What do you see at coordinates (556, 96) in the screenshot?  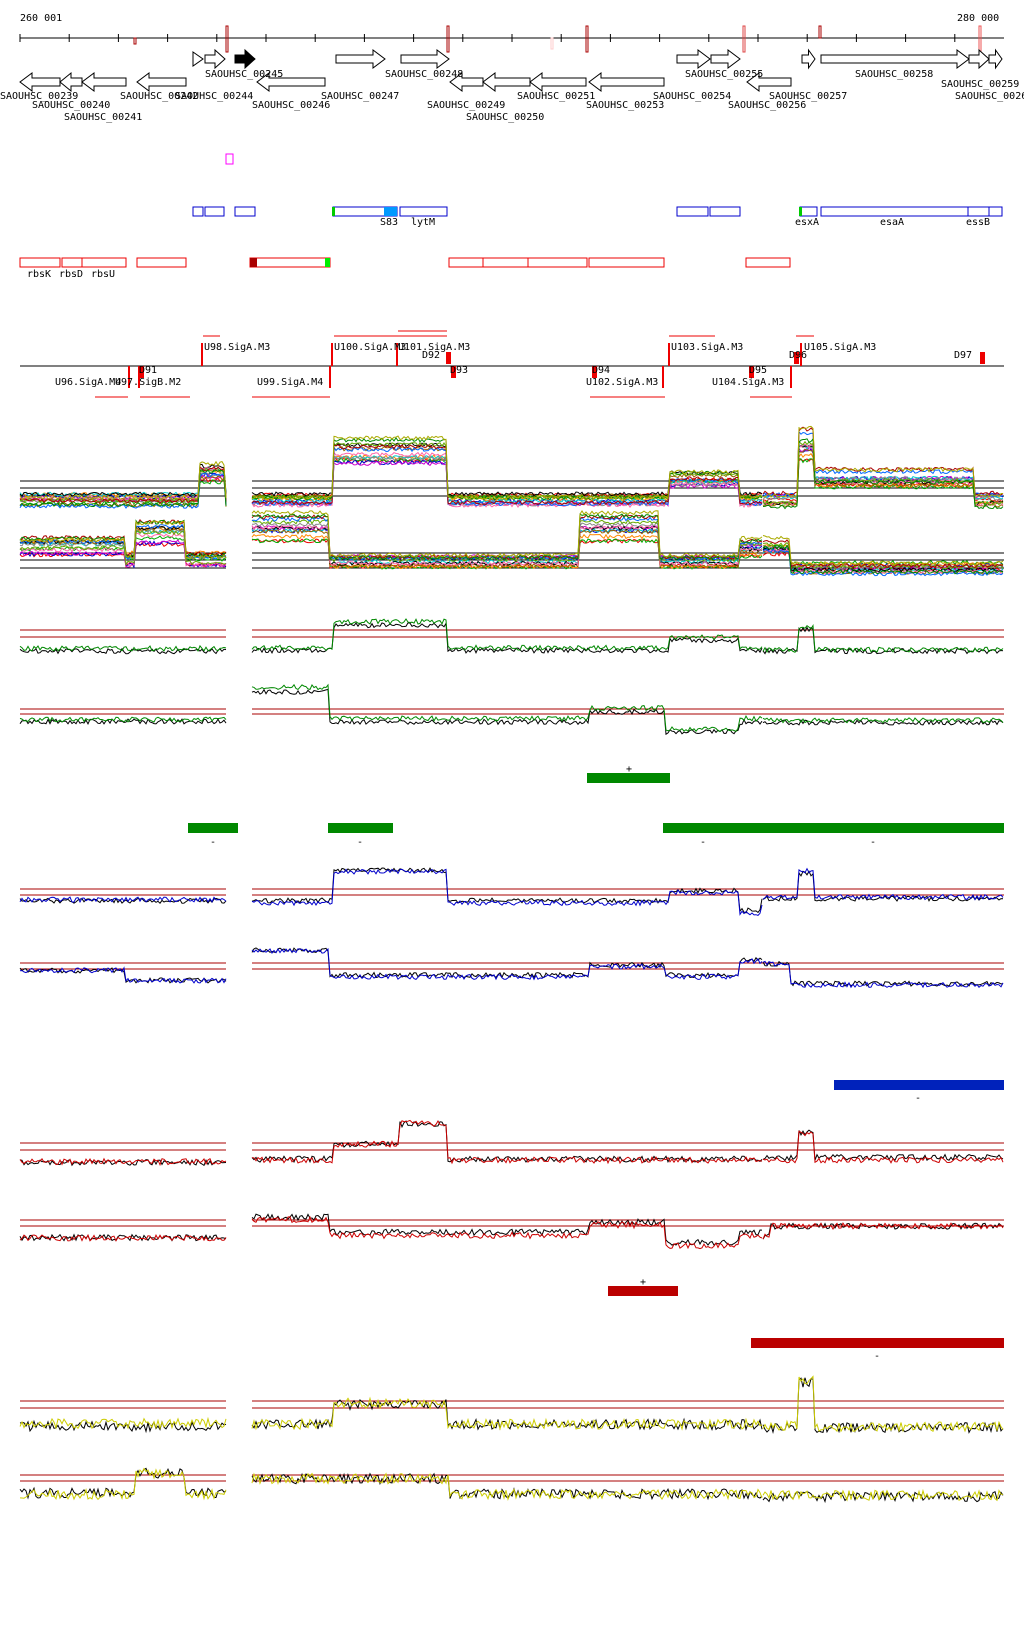 I see `gene-label: SAOUHSC_00251` at bounding box center [556, 96].